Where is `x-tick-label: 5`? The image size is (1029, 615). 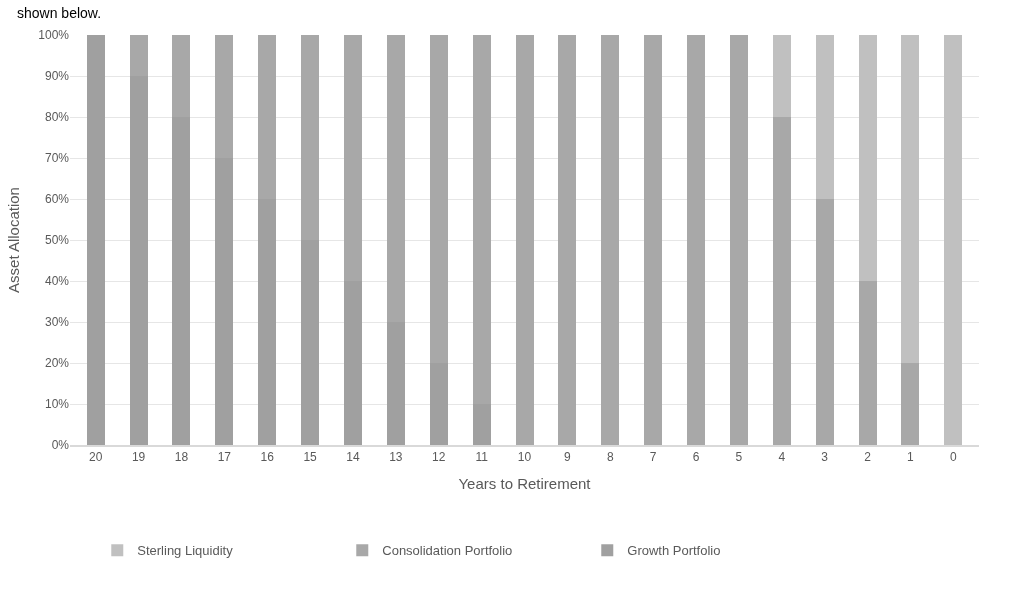 x-tick-label: 5 is located at coordinates (739, 457).